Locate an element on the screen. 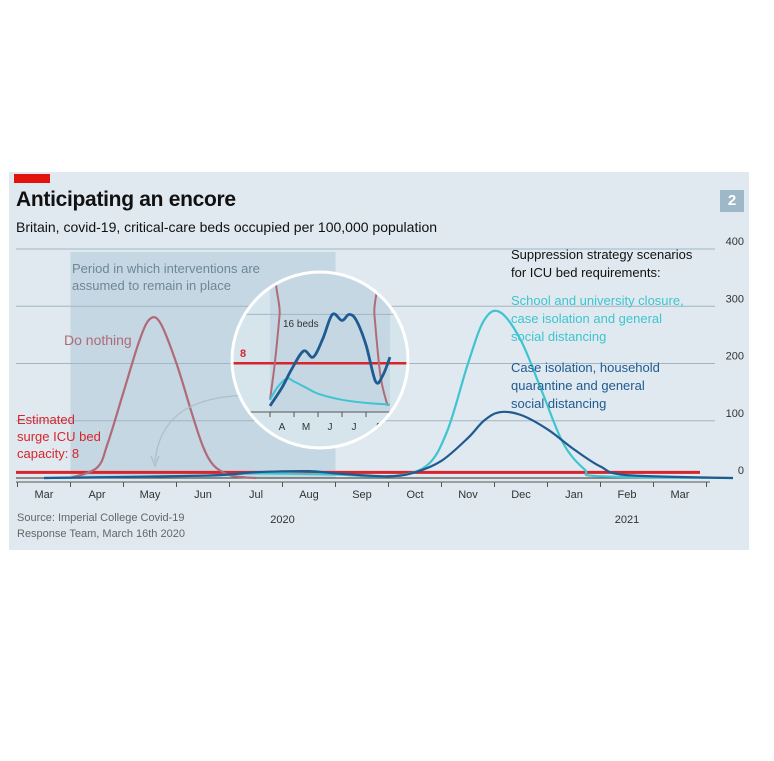  x-tick-label: Sep is located at coordinates (362, 495).